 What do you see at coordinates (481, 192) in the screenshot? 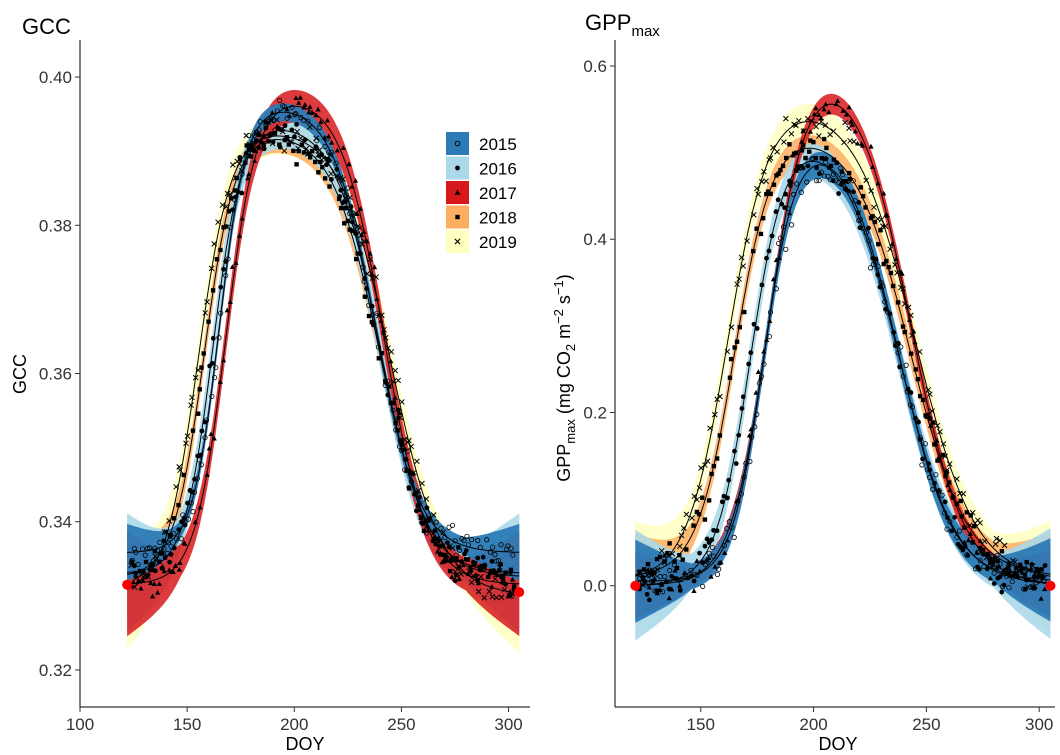
I see `legend: 2015 2016 2017 2018 2019` at bounding box center [481, 192].